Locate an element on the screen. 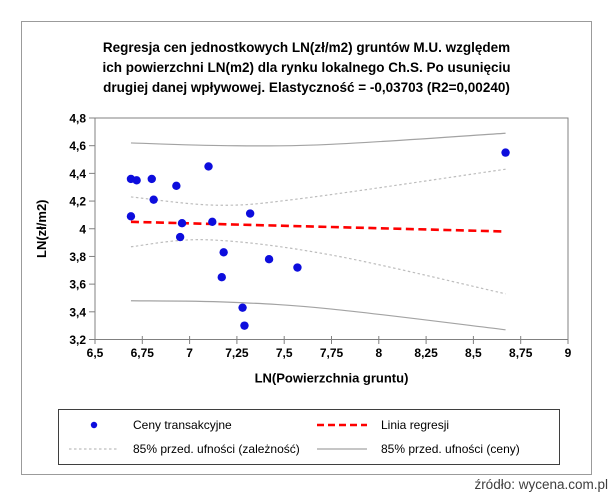 This screenshot has width=612, height=497. regression-line-icon is located at coordinates (342, 425).